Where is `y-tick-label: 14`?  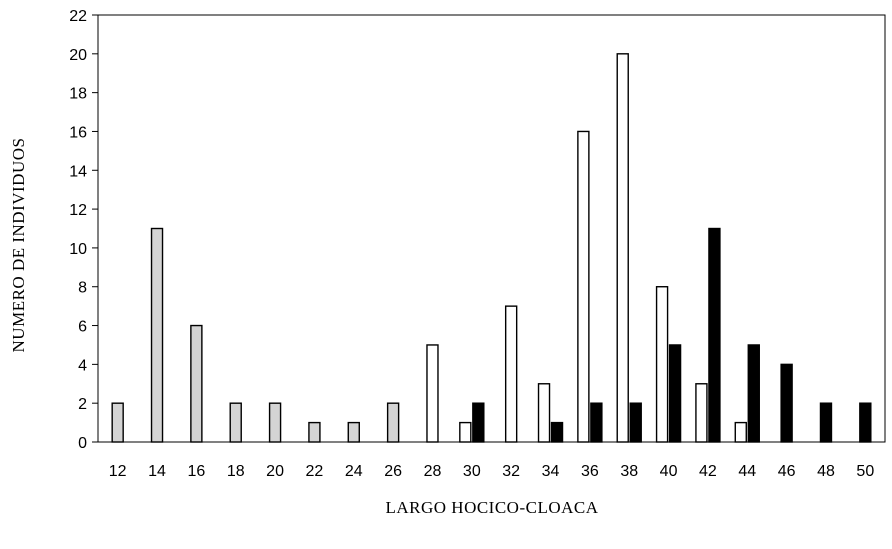
y-tick-label: 14 is located at coordinates (78, 171).